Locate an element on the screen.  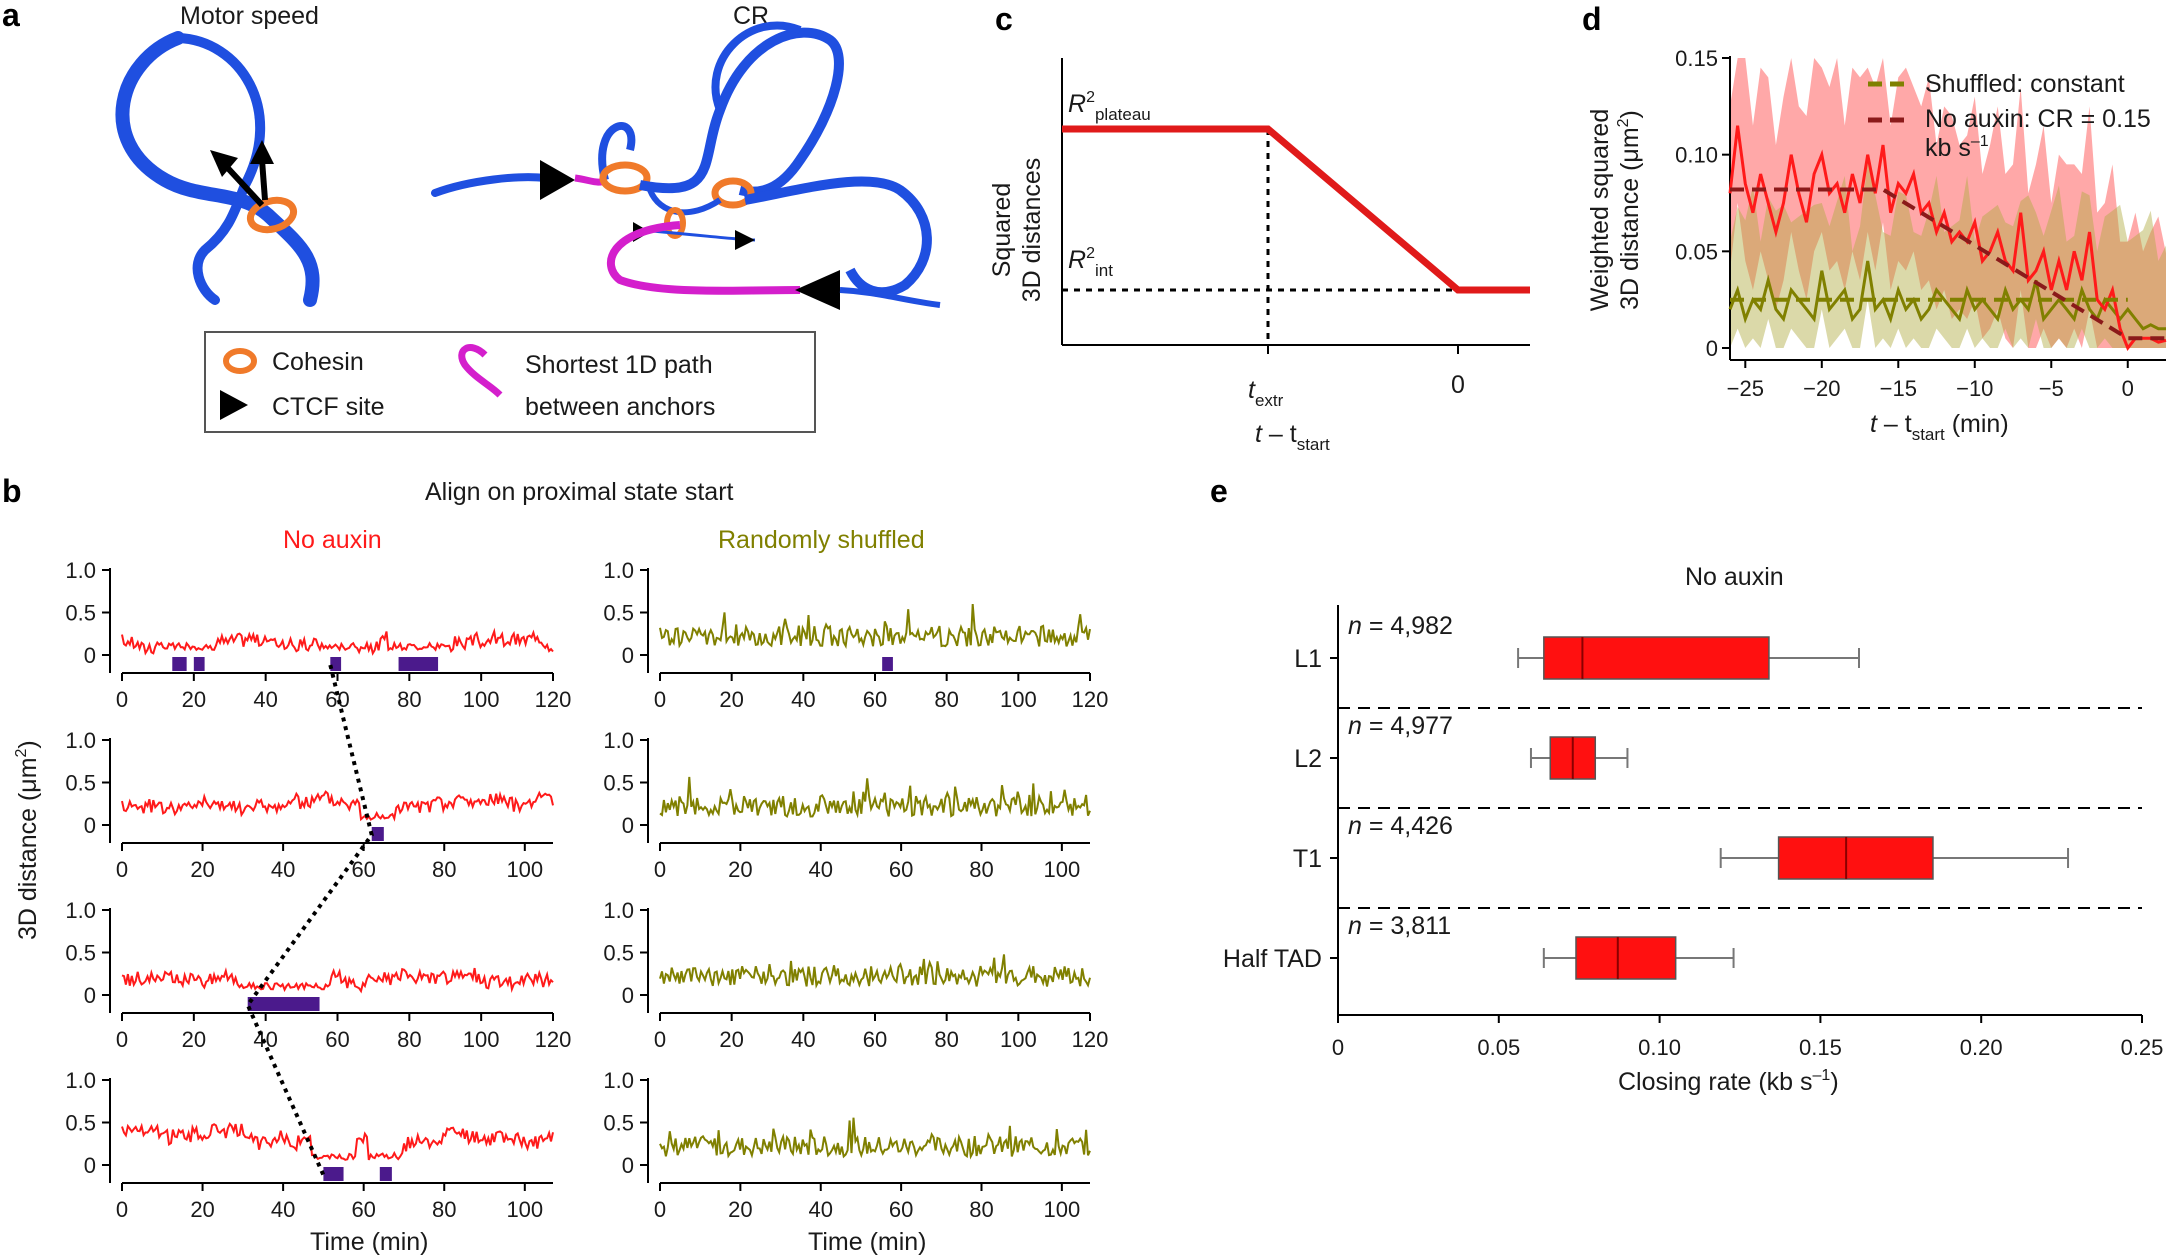
x-tick-label: 0.05 is located at coordinates (1498, 1047).